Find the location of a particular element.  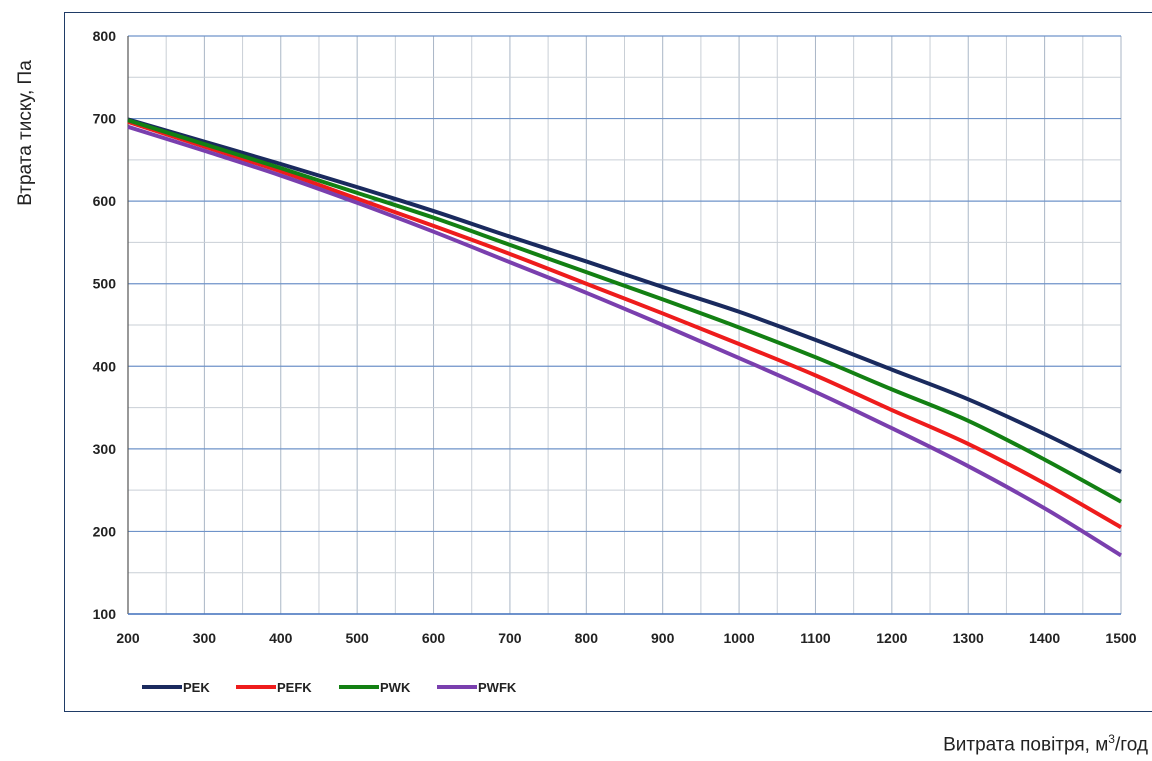

y-tick-label: 400 is located at coordinates (105, 366).